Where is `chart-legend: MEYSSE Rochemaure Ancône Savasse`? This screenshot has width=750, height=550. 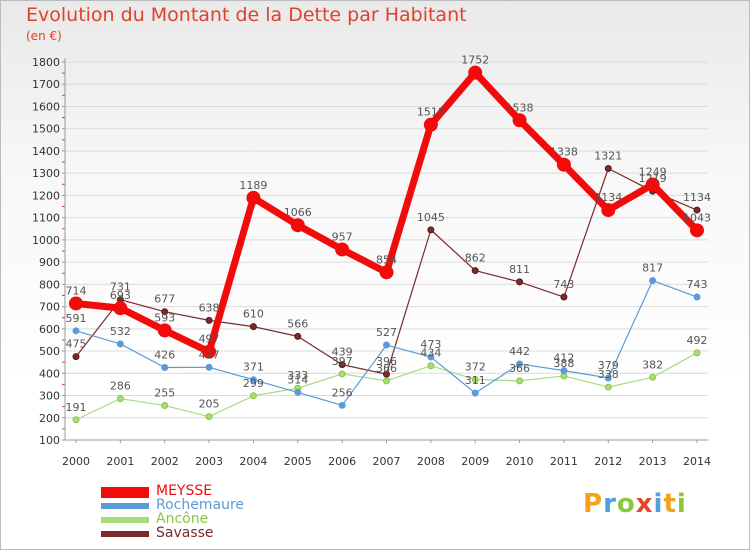 chart-legend: MEYSSE Rochemaure Ancône Savasse is located at coordinates (211, 512).